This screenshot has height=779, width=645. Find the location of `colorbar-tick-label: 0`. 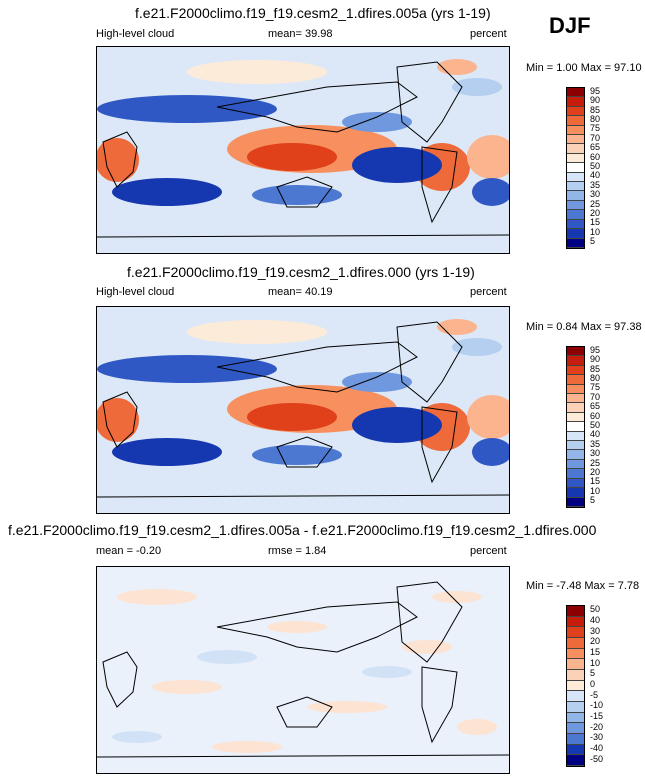

colorbar-tick-label: 0 is located at coordinates (593, 684).